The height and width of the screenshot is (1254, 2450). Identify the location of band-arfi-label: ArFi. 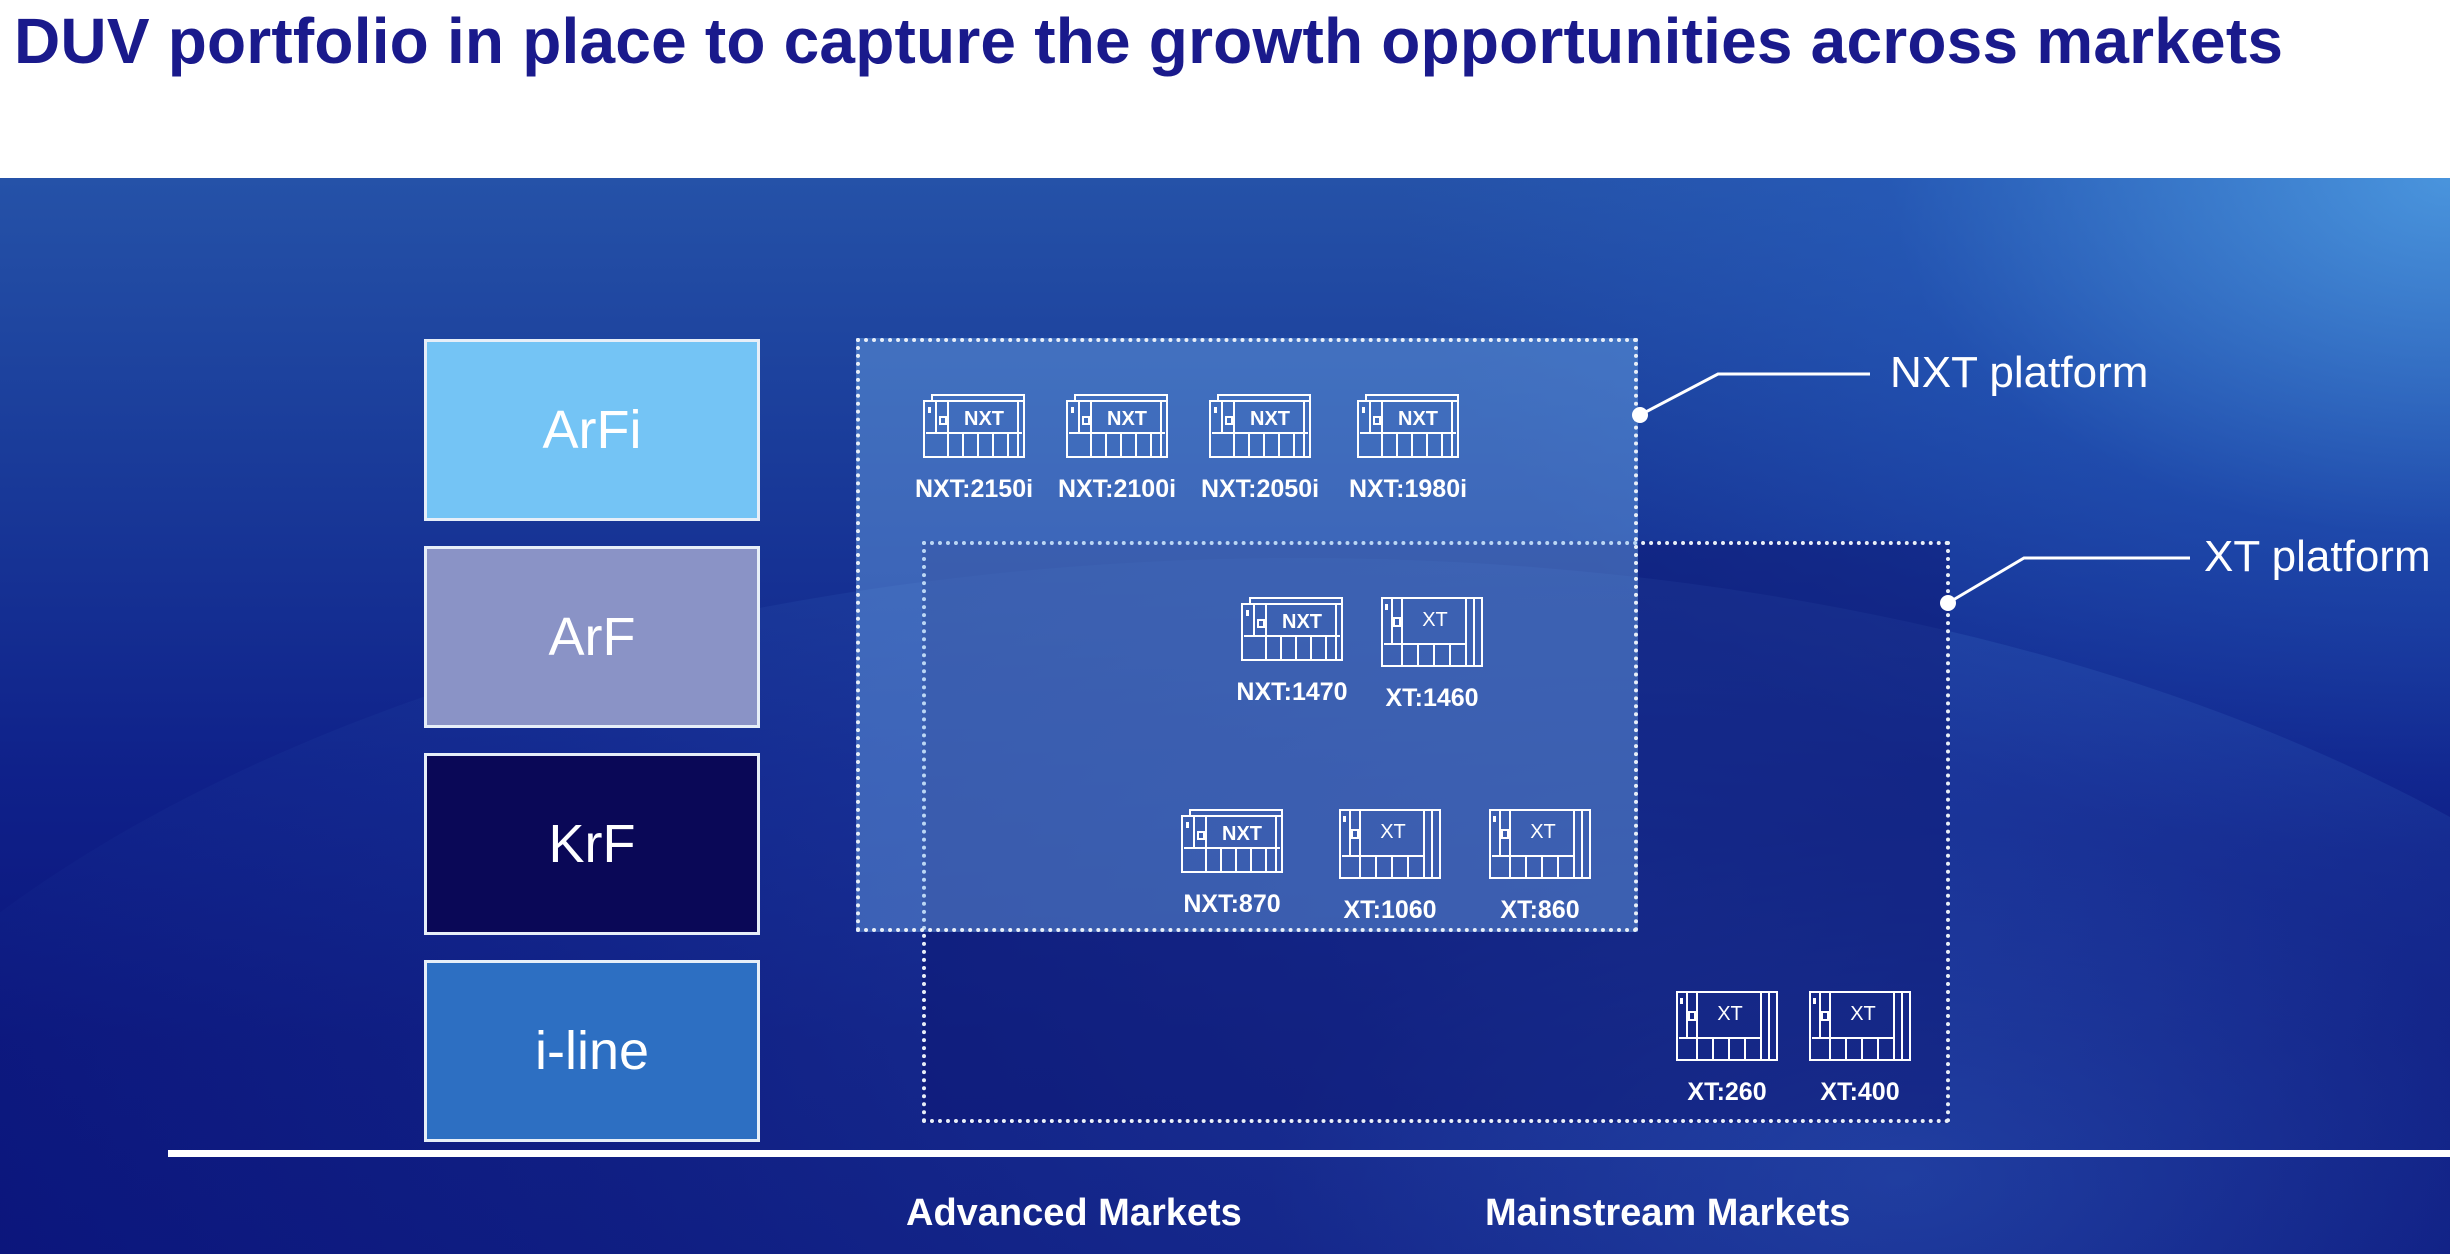
(592, 430).